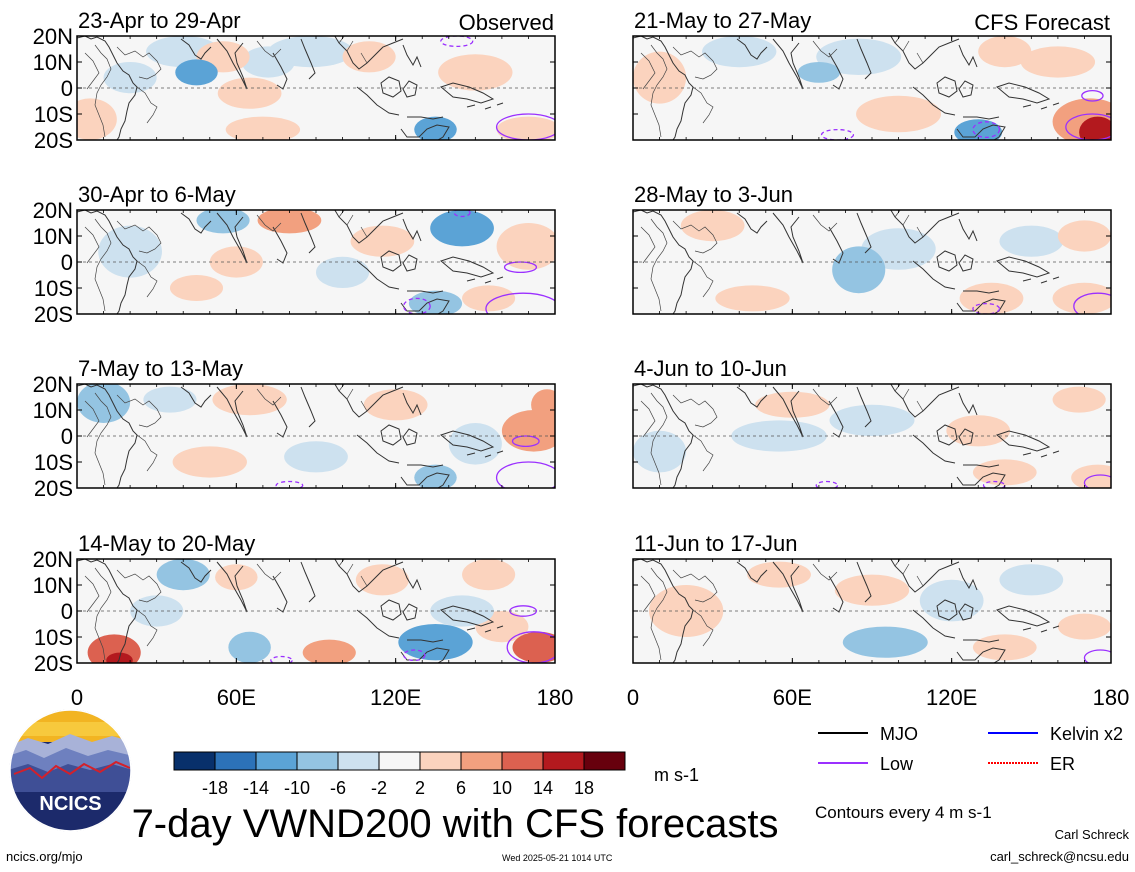 The image size is (1135, 872). I want to click on legend-label: ER, so click(1062, 764).